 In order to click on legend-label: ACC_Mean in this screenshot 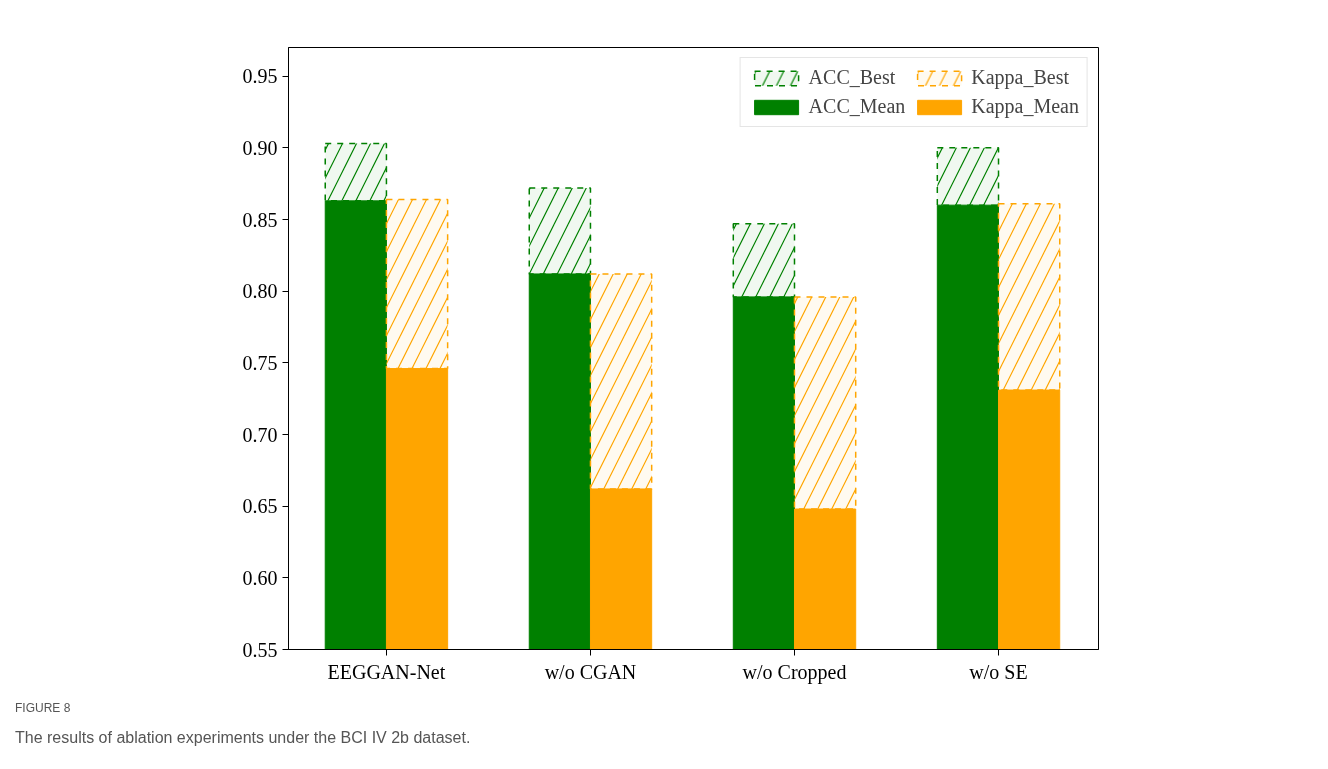, I will do `click(857, 106)`.